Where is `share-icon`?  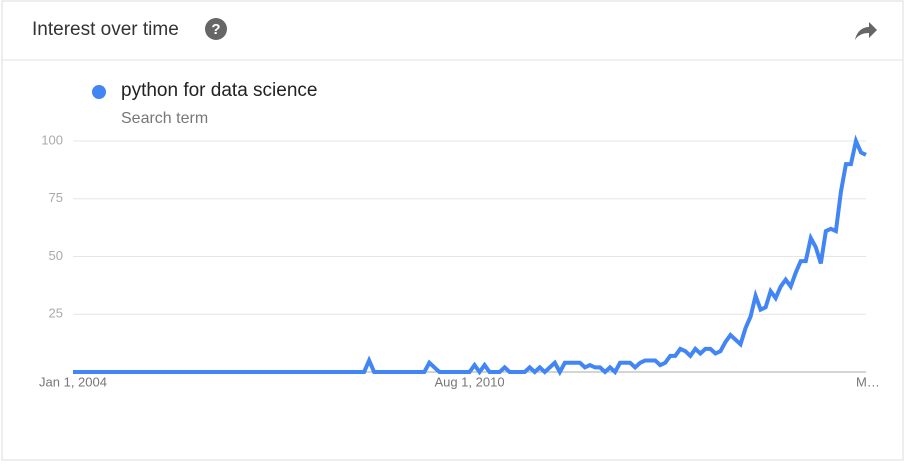 share-icon is located at coordinates (866, 31).